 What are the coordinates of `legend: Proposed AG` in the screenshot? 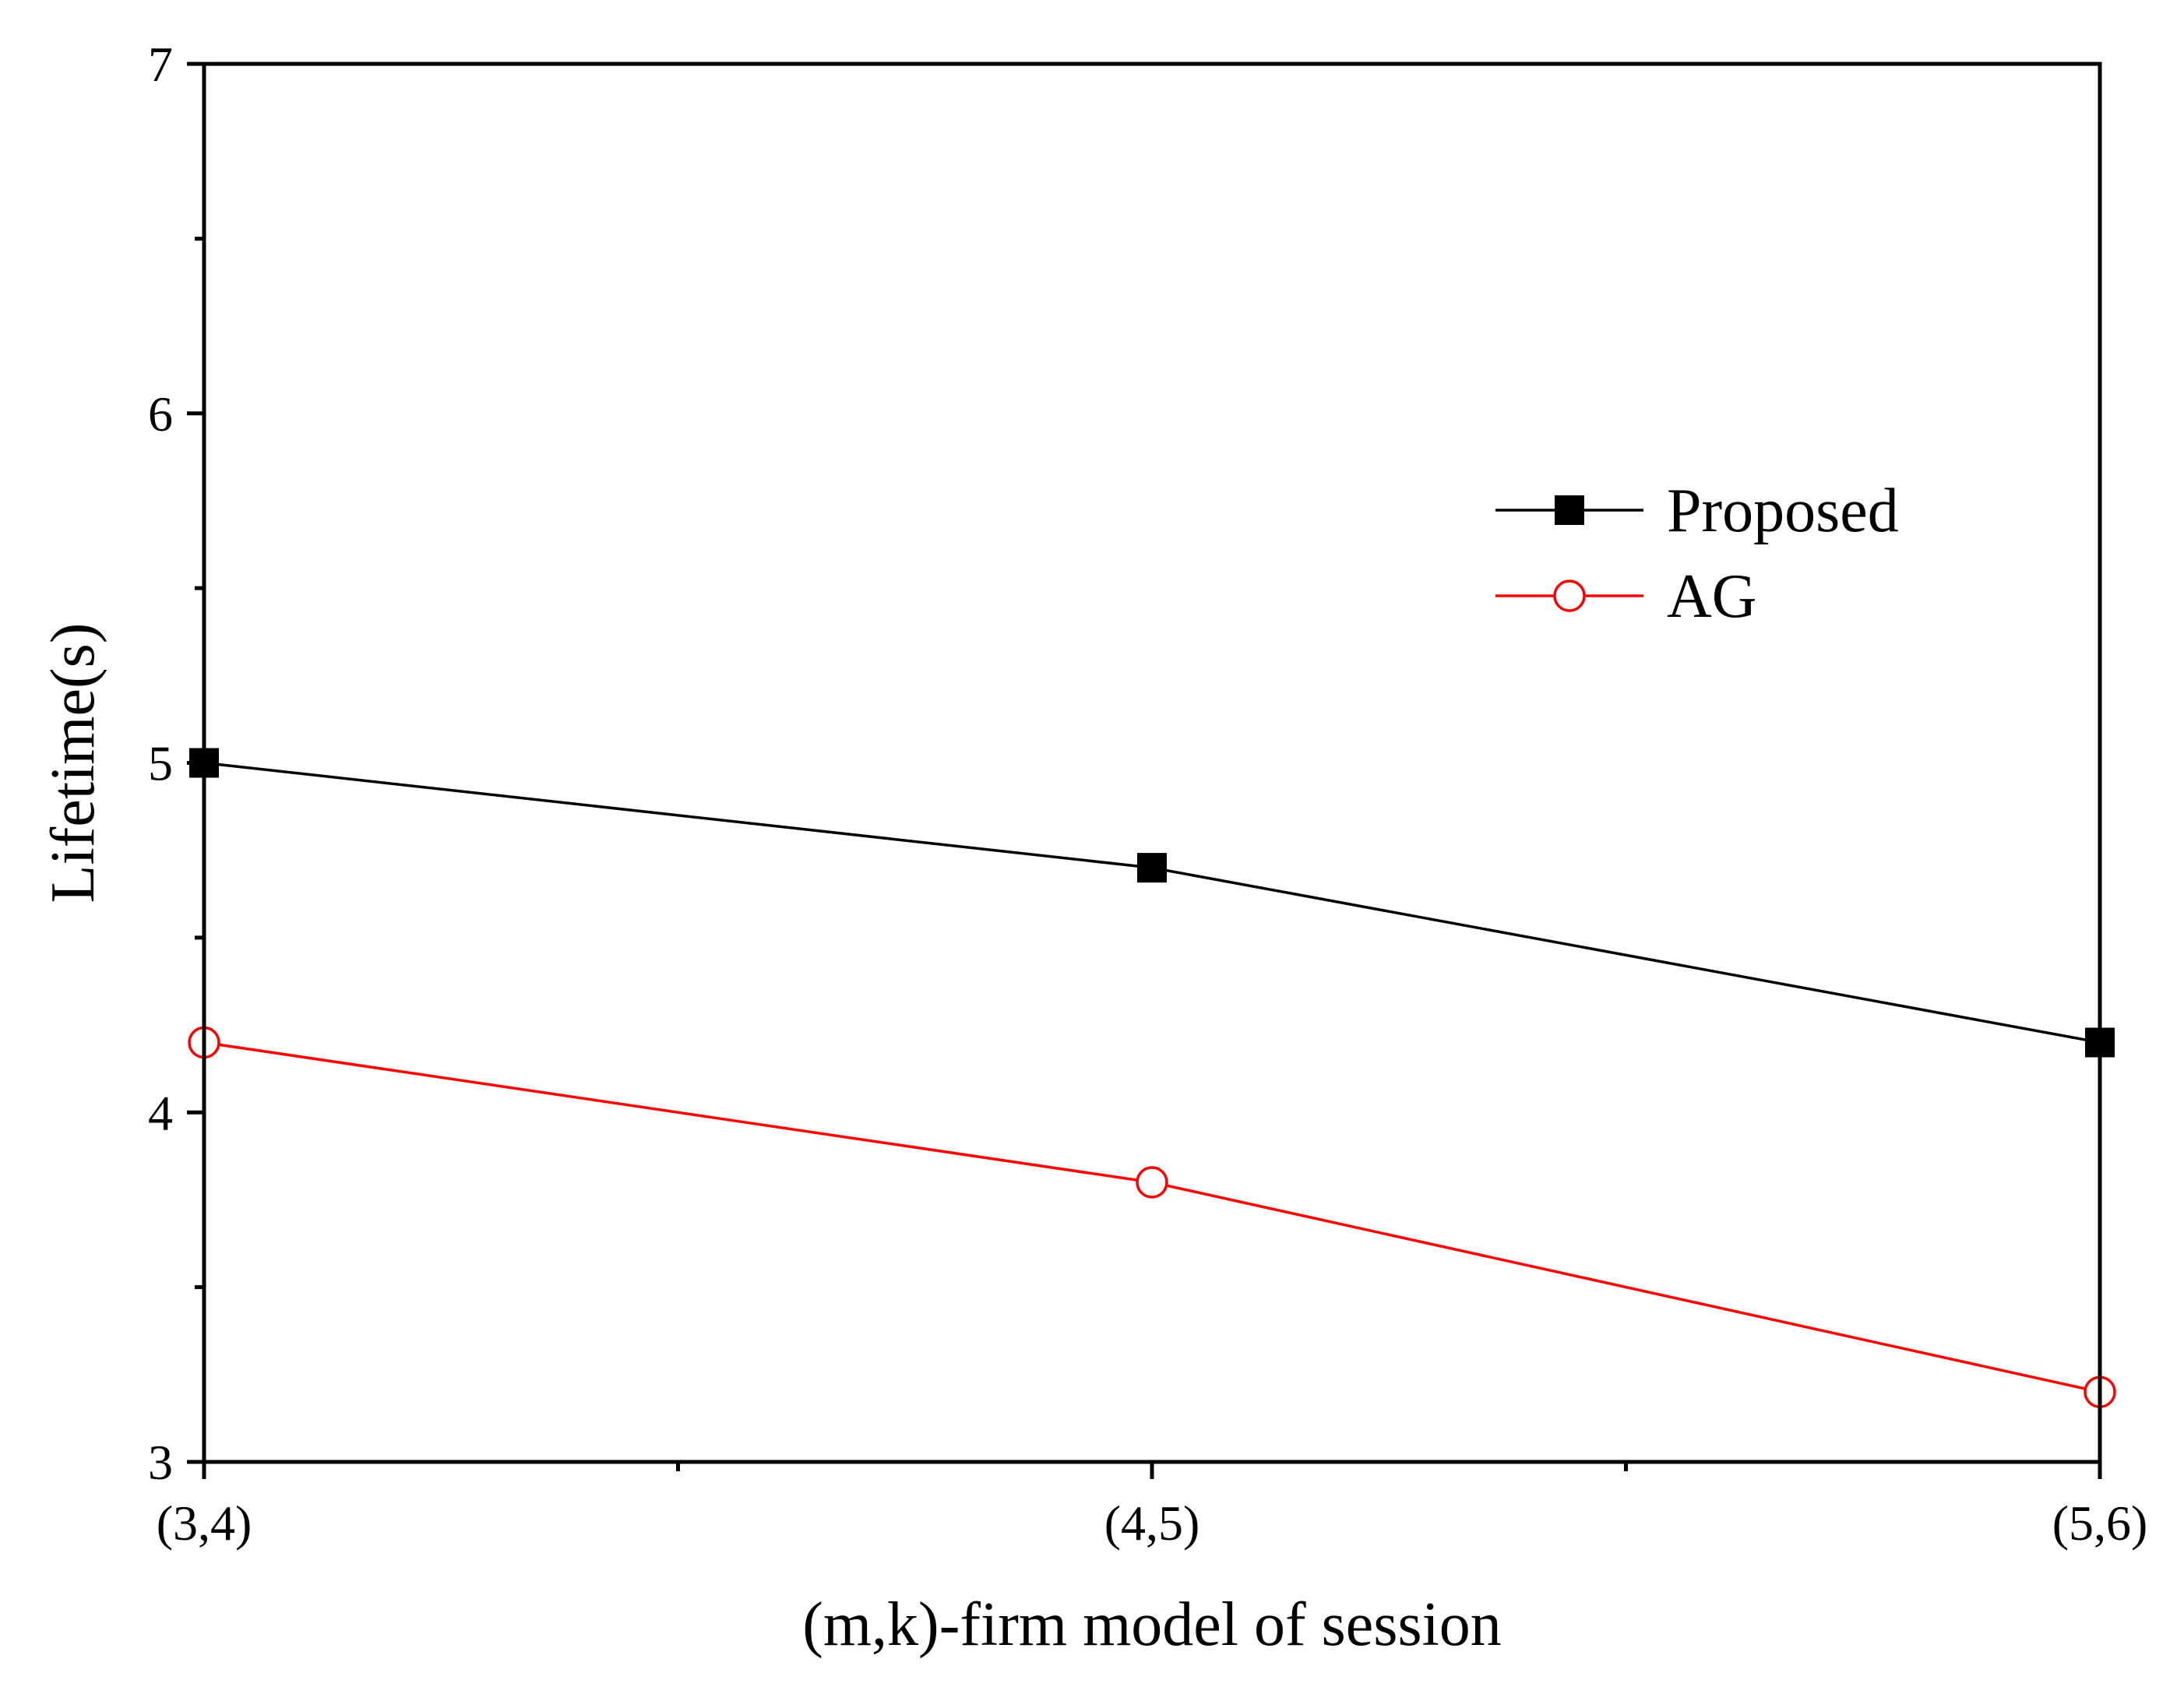 It's located at (1697, 554).